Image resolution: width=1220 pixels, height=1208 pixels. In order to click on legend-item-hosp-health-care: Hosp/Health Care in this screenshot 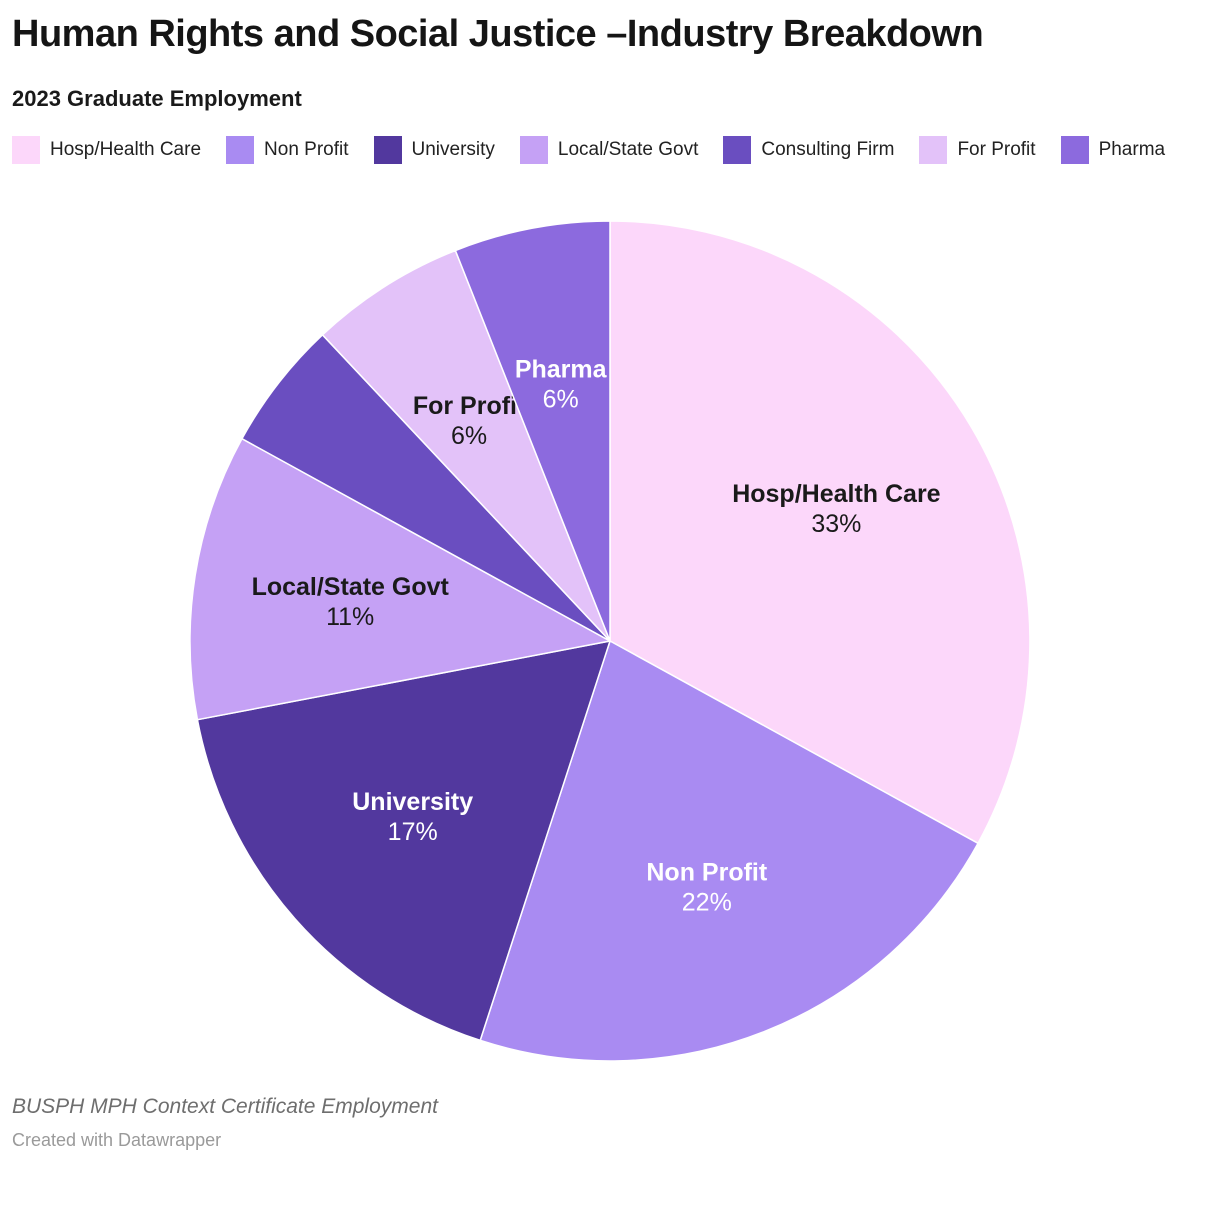, I will do `click(107, 149)`.